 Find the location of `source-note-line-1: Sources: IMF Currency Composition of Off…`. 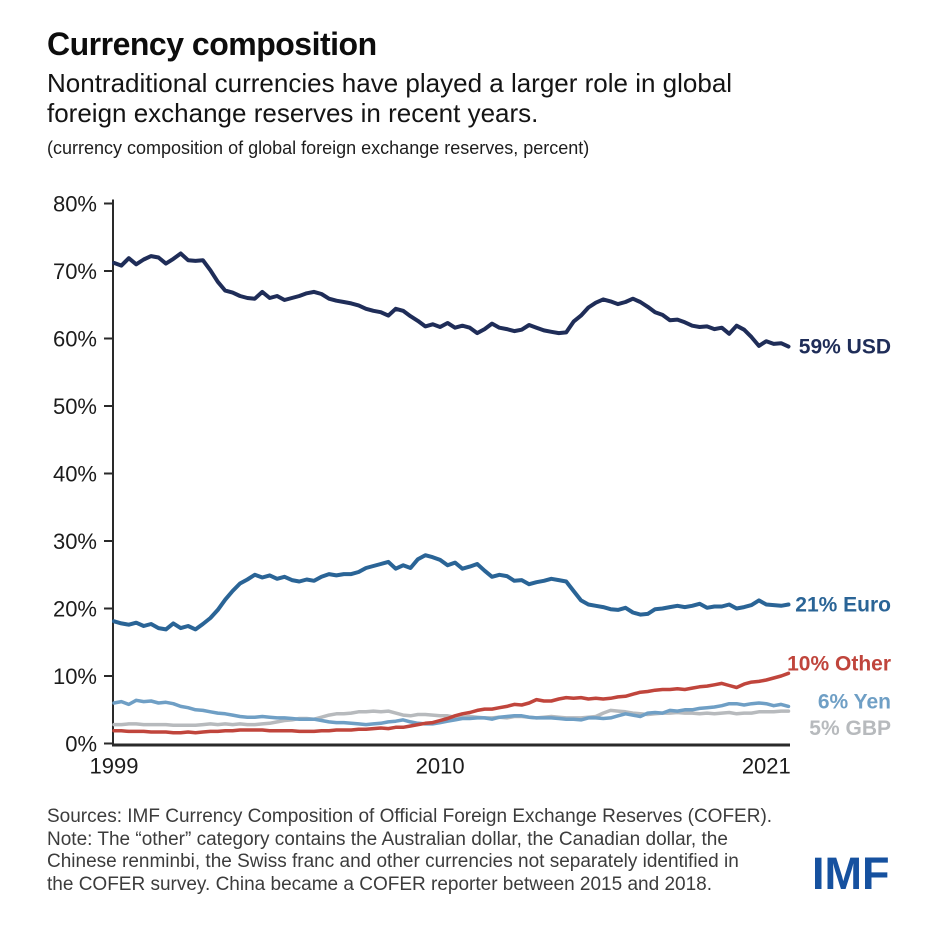

source-note-line-1: Sources: IMF Currency Composition of Off… is located at coordinates (410, 816).